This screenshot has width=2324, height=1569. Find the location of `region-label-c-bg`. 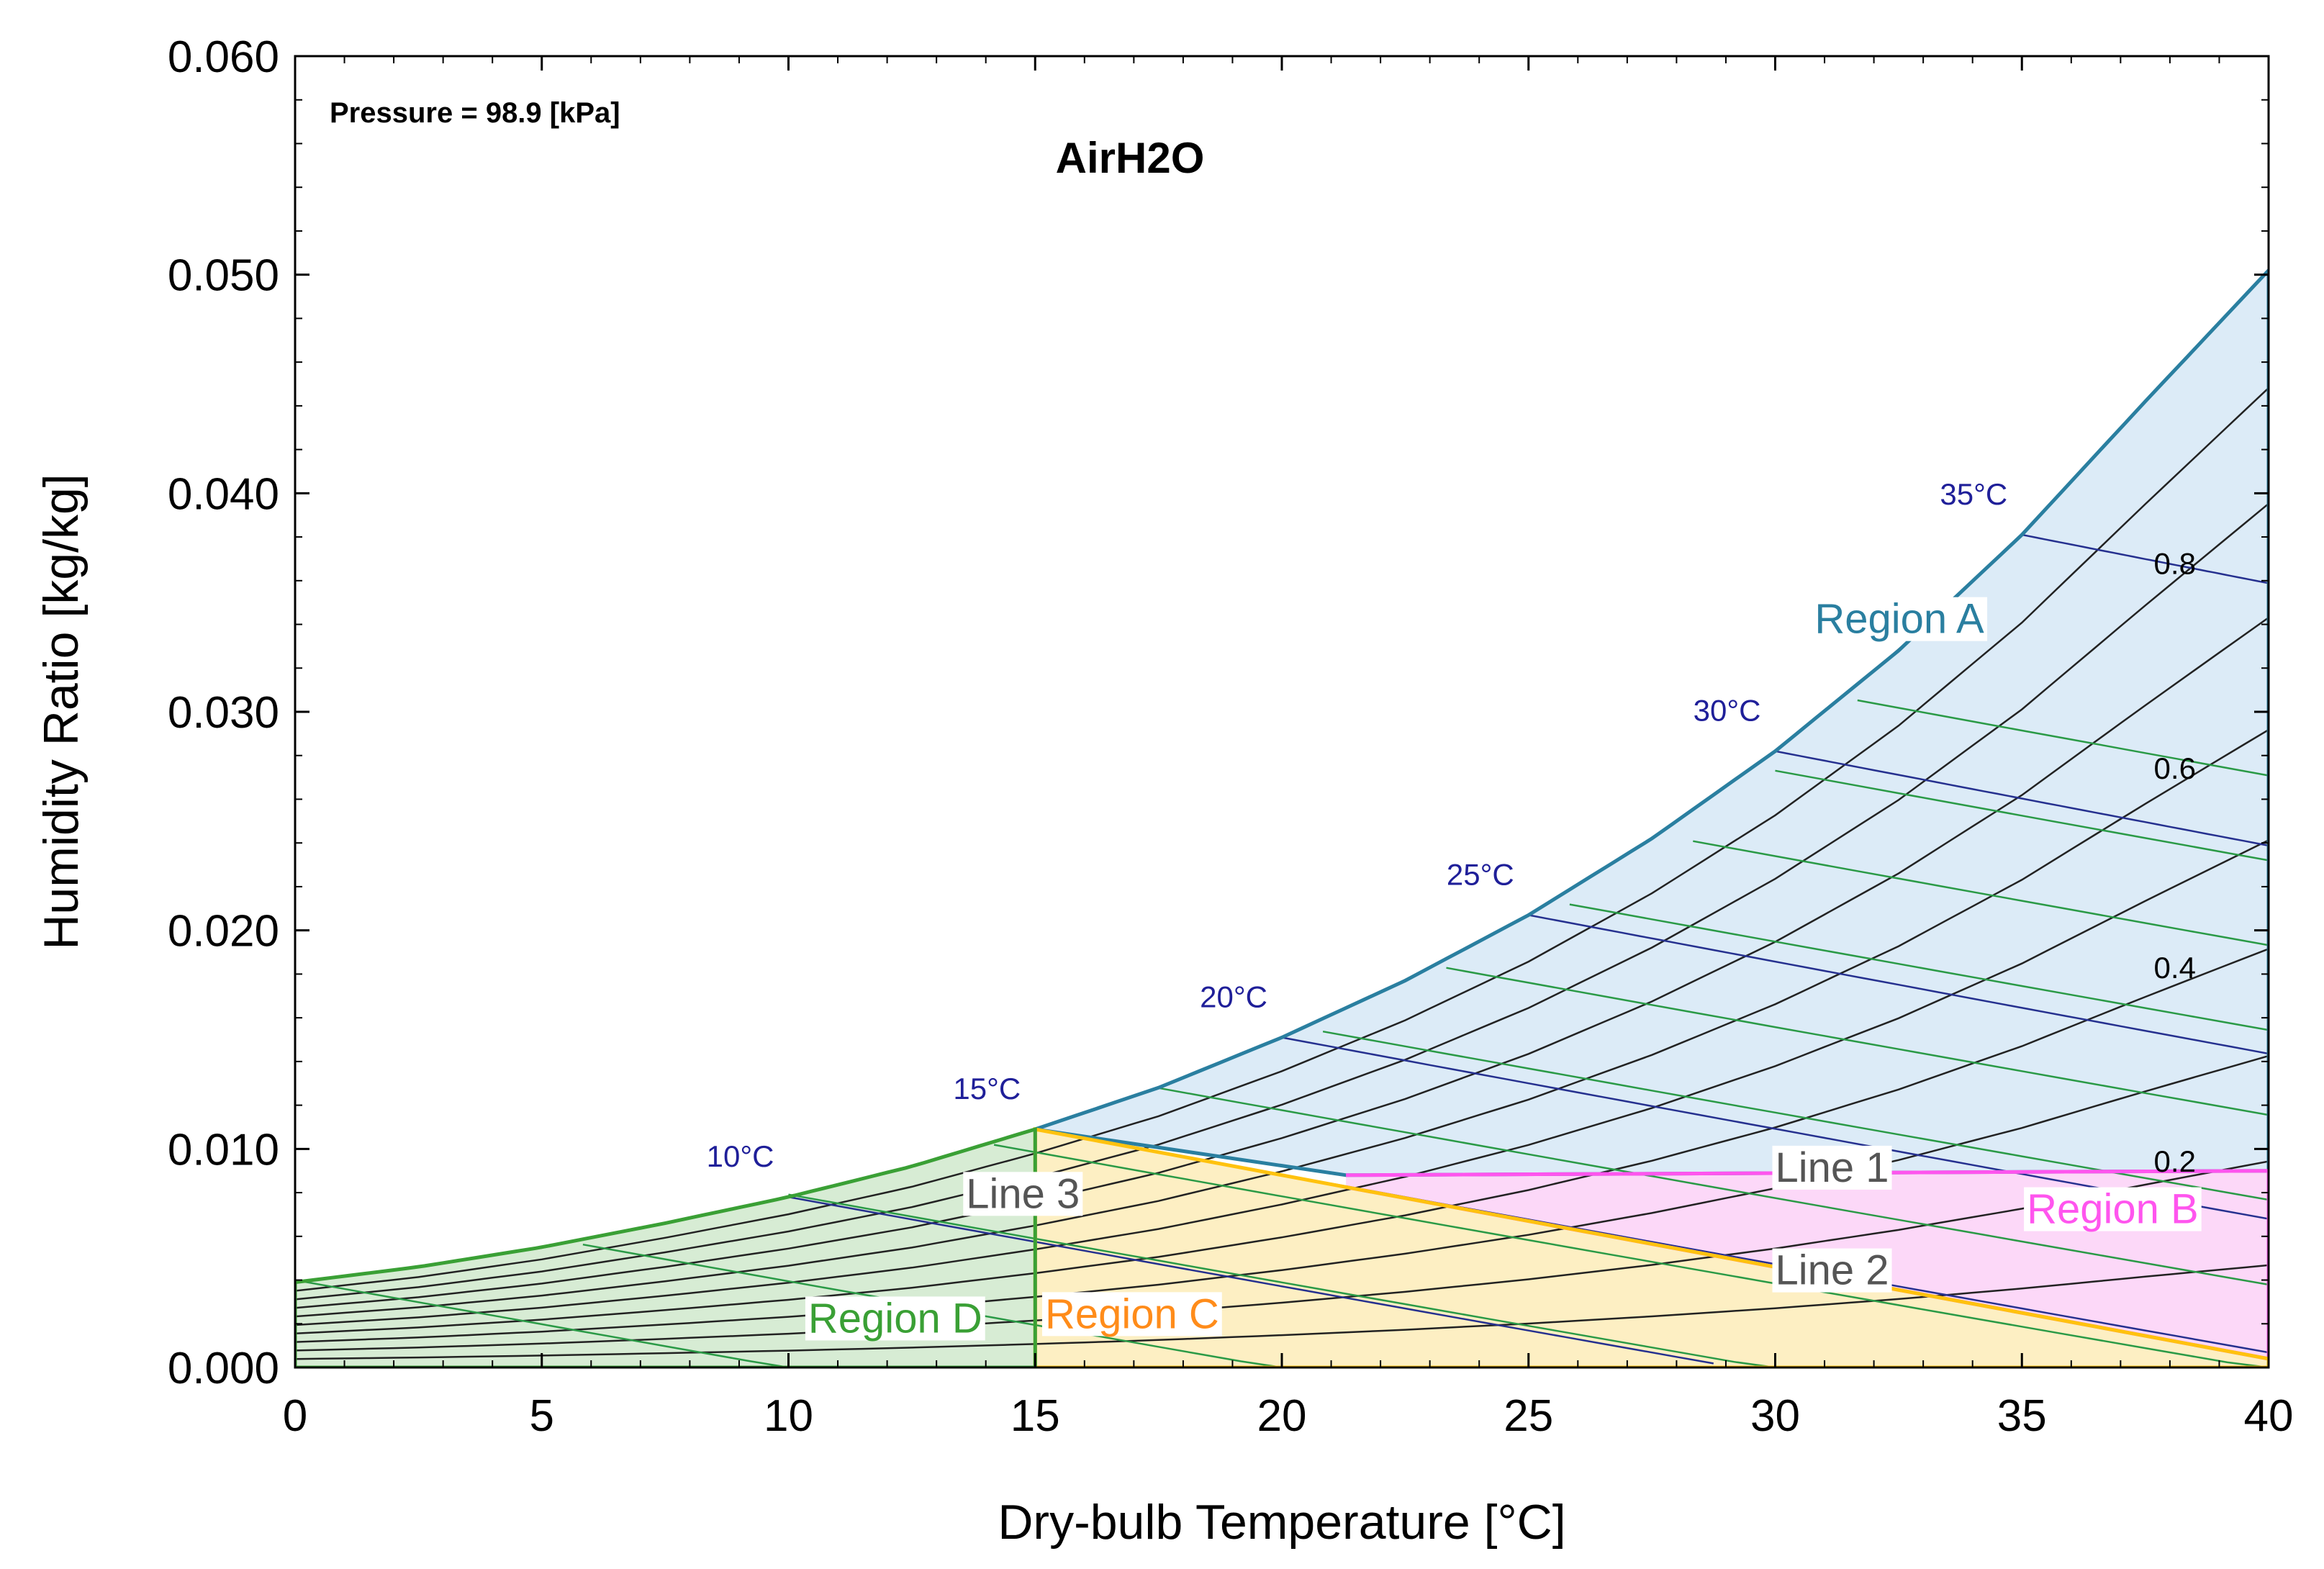

region-label-c-bg is located at coordinates (1131, 1314).